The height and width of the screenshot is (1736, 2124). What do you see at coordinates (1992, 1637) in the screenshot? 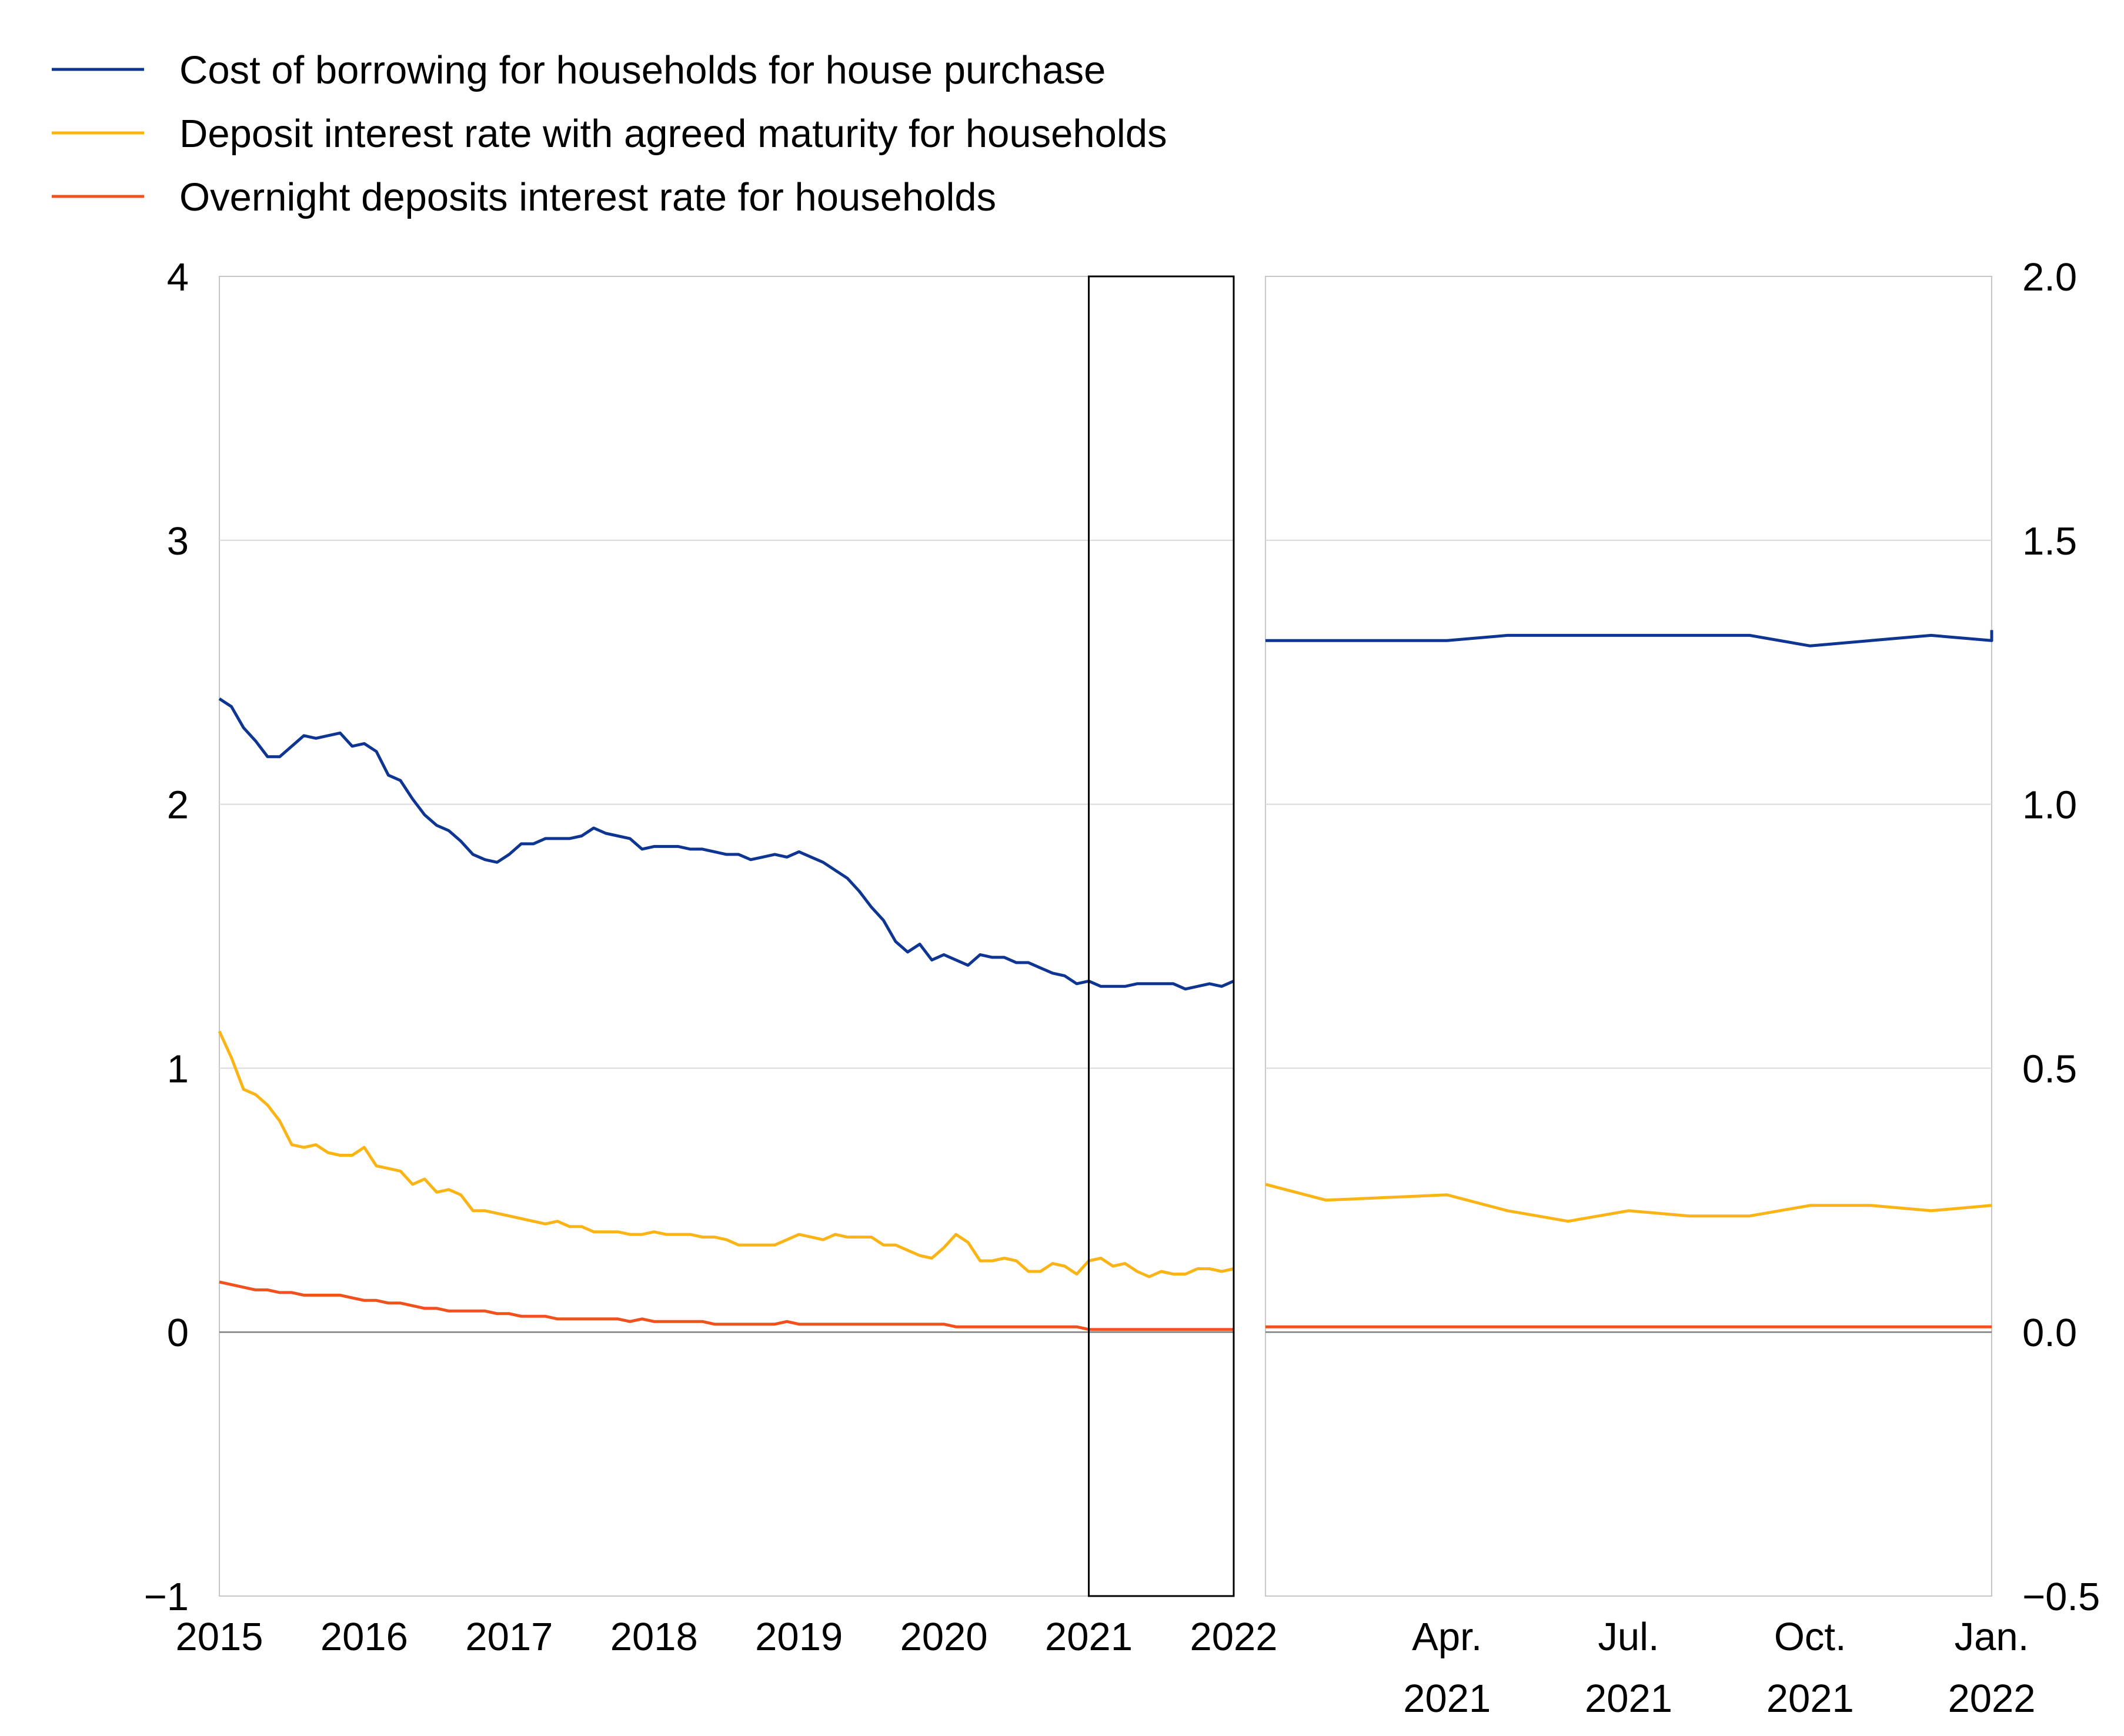
I see `right-x-tick-label: Jan.` at bounding box center [1992, 1637].